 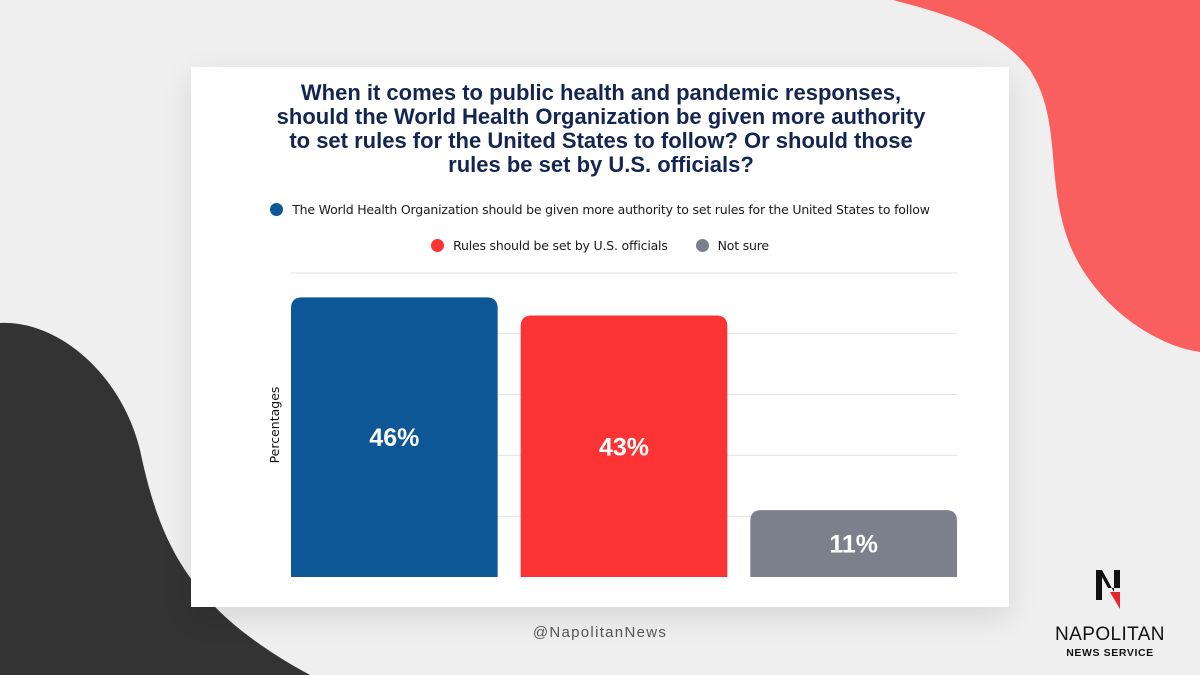 What do you see at coordinates (1110, 634) in the screenshot?
I see `brand-name: NAPOLITAN` at bounding box center [1110, 634].